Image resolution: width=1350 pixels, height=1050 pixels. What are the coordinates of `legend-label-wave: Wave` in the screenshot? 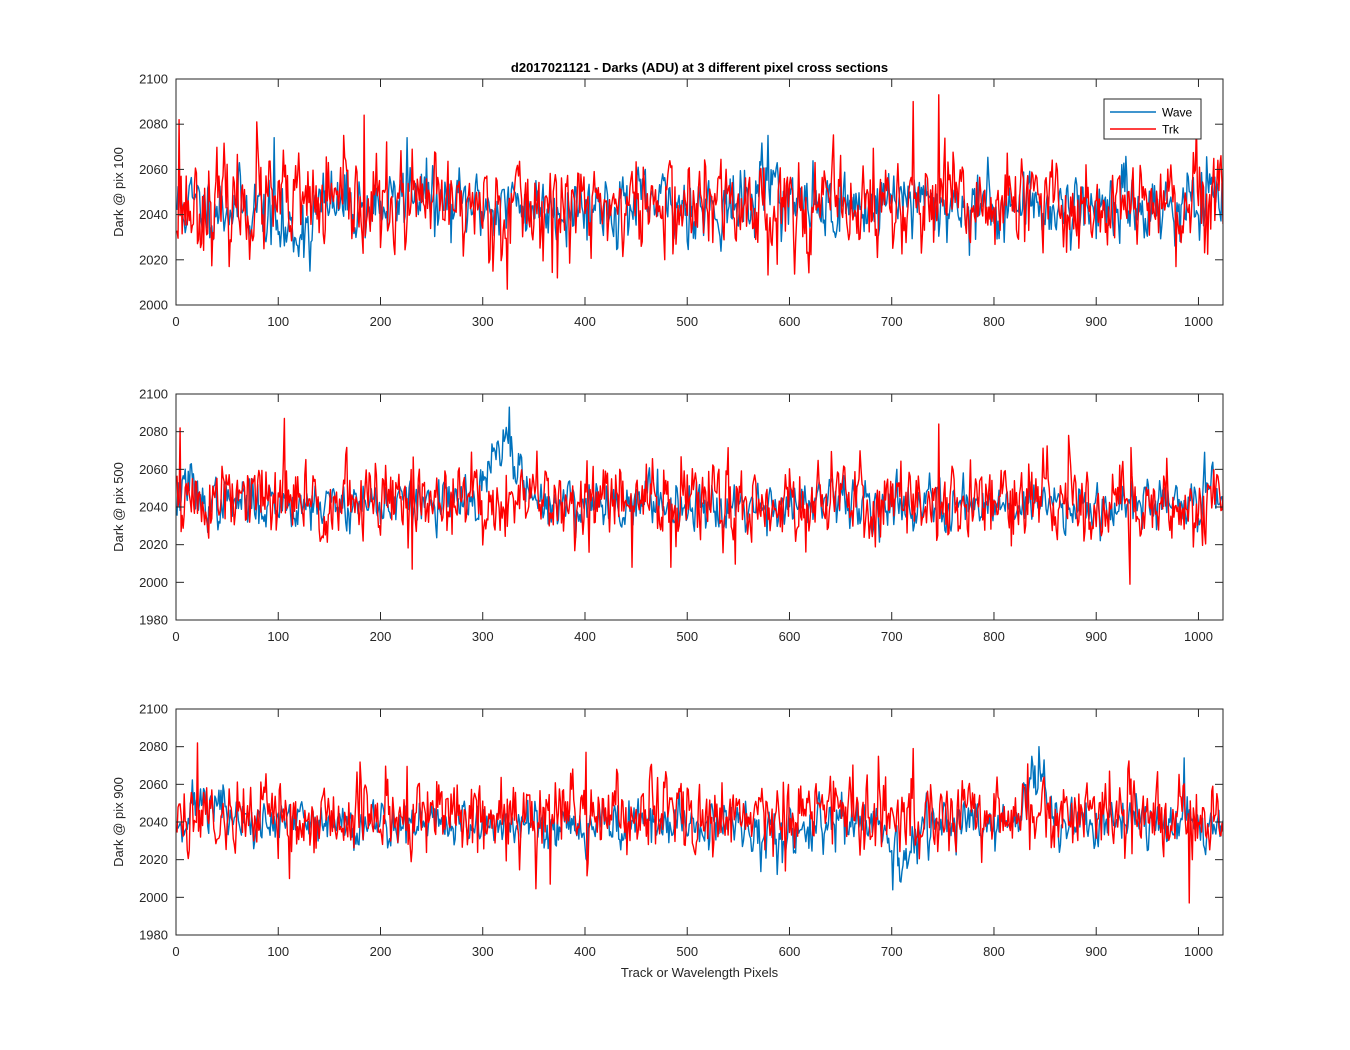 It's located at (1177, 113).